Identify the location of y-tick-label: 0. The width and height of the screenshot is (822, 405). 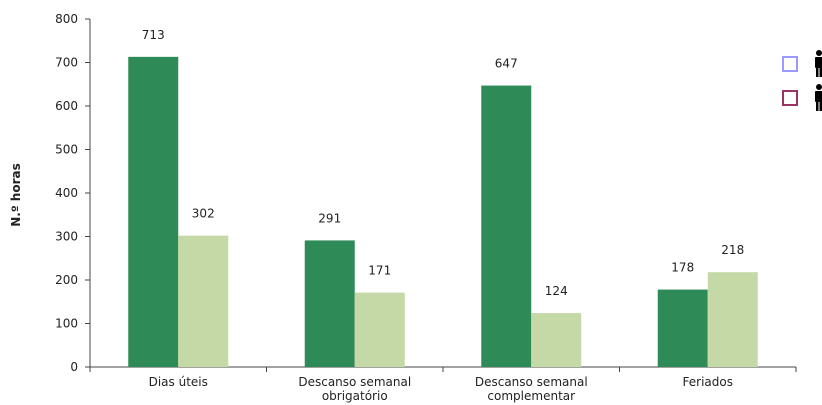
(74, 367).